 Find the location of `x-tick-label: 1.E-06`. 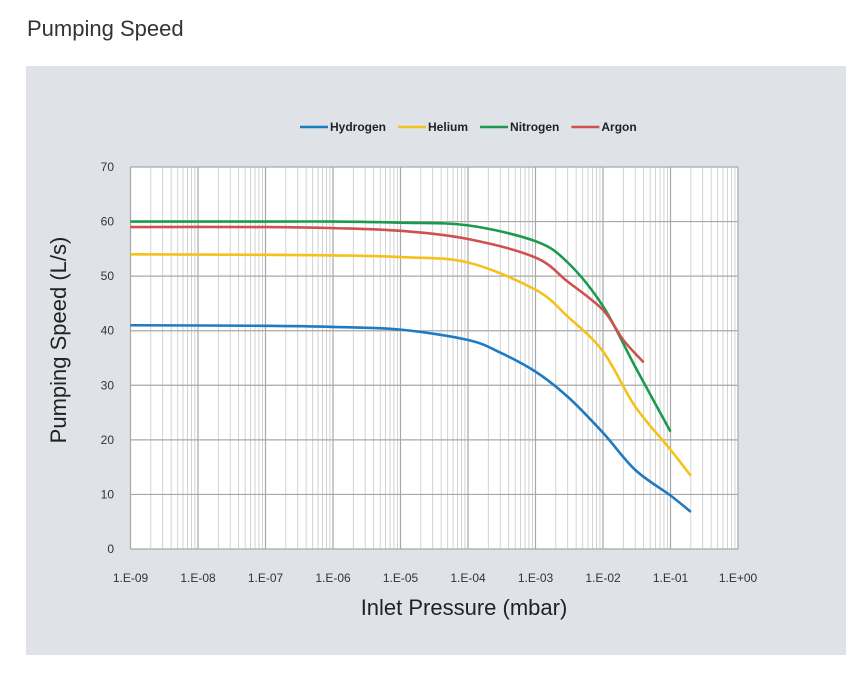

x-tick-label: 1.E-06 is located at coordinates (333, 578).